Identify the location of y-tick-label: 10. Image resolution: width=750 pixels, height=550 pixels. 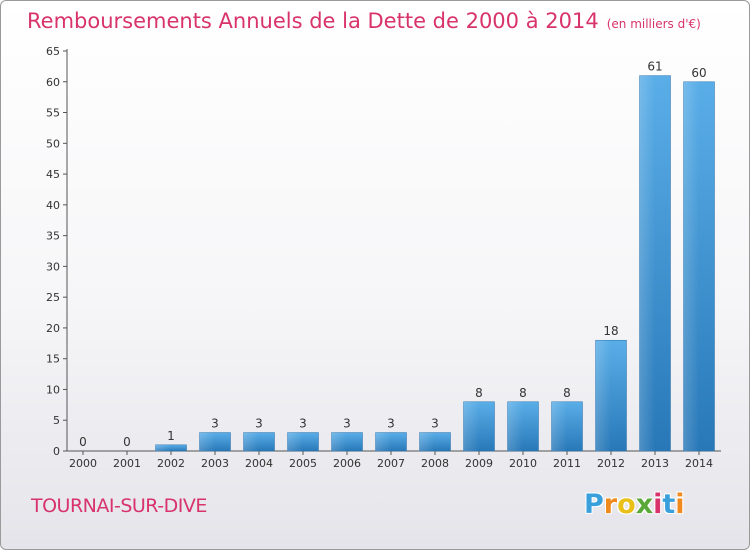
(53, 389).